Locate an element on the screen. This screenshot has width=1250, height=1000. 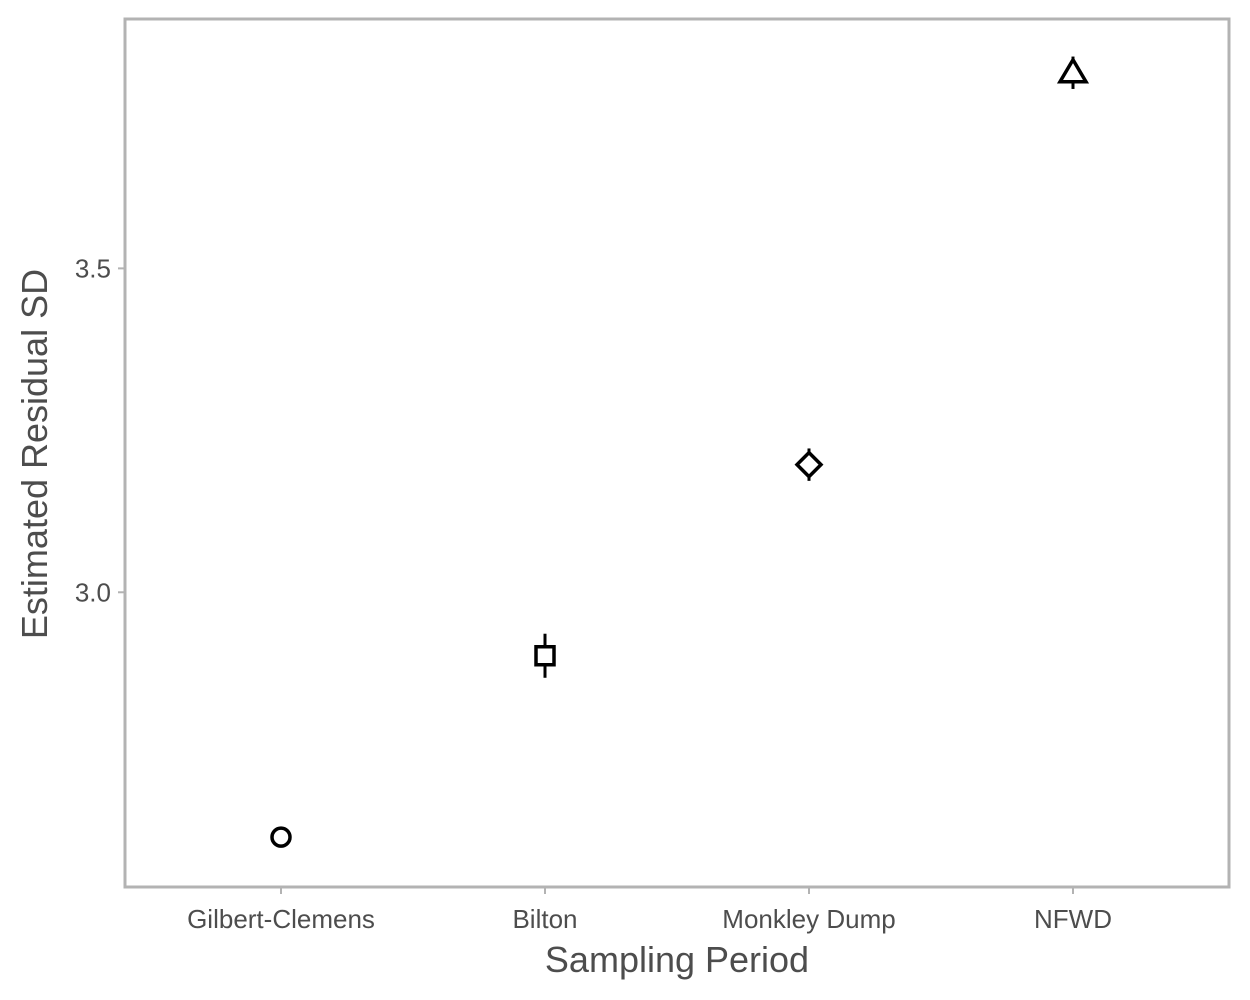
x-axis: Gilbert-Clemens Bilton Monkley Dump NFWD is located at coordinates (649, 910).